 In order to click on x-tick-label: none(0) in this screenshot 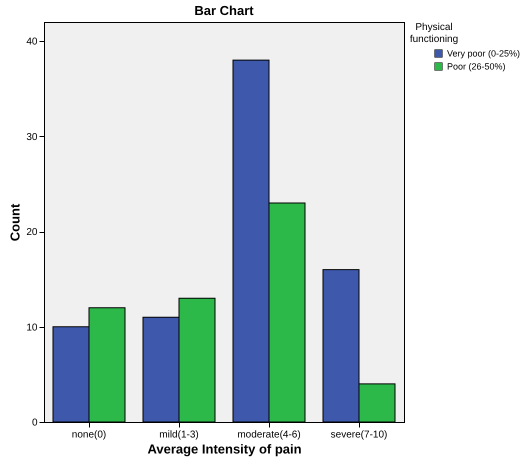, I will do `click(89, 435)`.